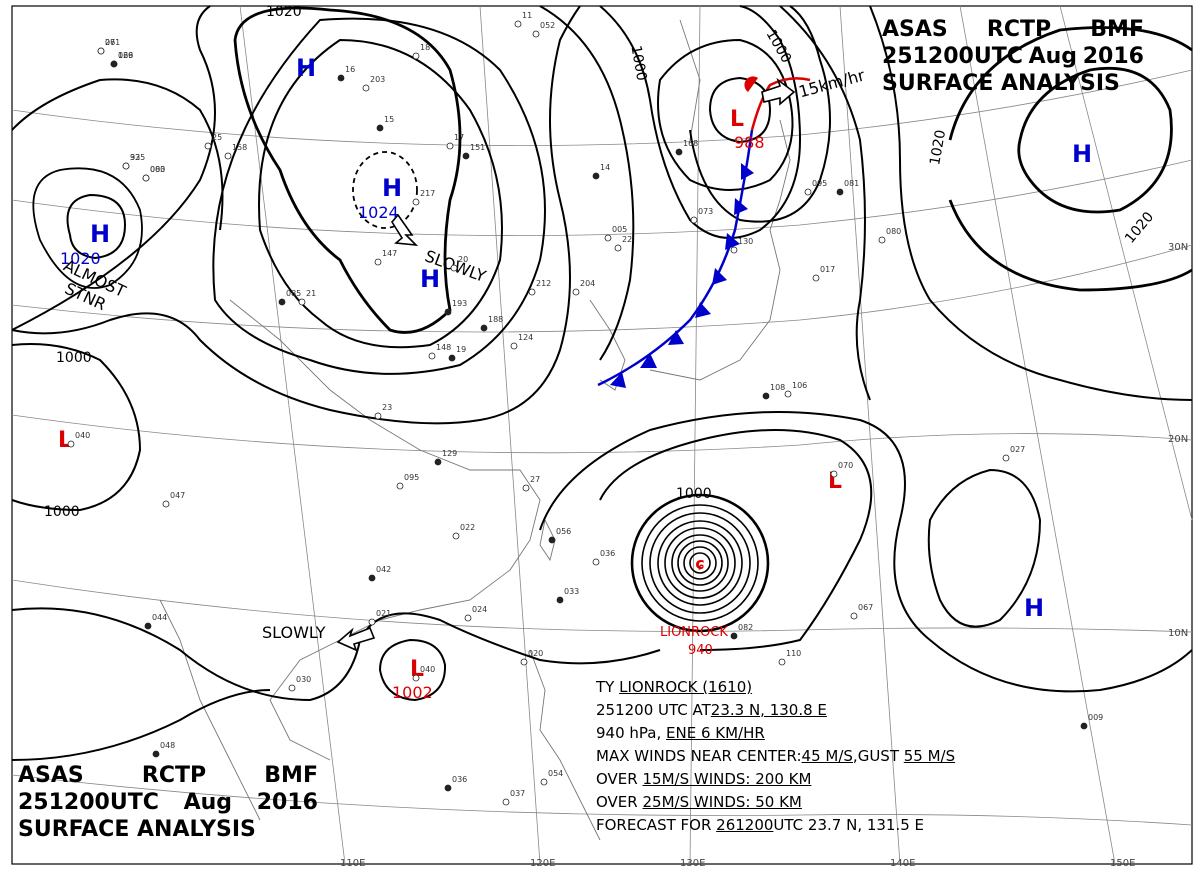 This screenshot has height=871, width=1200. What do you see at coordinates (827, 756) in the screenshot?
I see `typhoon-max-winds: 45 M/S` at bounding box center [827, 756].